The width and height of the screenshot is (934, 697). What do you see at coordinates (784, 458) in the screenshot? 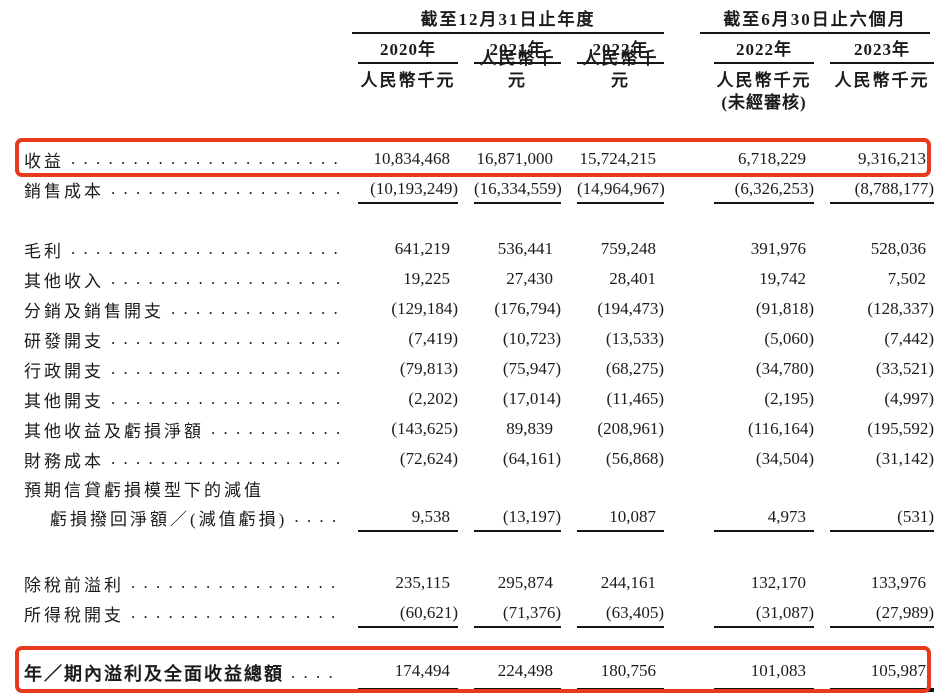
I see `value-cell: (34,504)` at bounding box center [784, 458].